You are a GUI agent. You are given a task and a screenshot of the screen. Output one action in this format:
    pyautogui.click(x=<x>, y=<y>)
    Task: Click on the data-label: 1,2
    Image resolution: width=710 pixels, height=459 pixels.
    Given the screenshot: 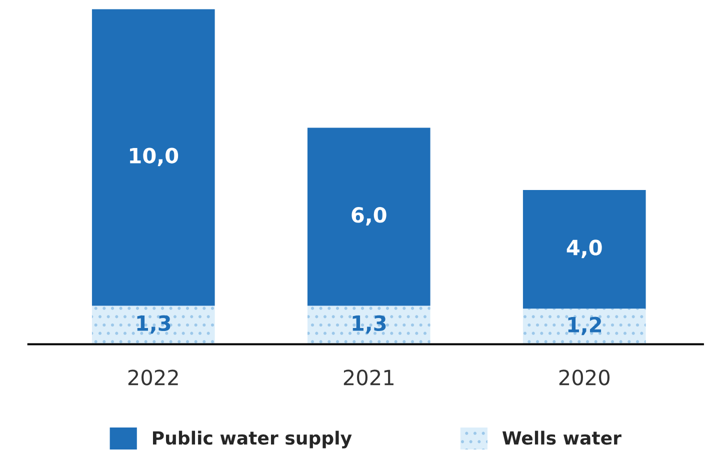 What is the action you would take?
    pyautogui.click(x=585, y=326)
    